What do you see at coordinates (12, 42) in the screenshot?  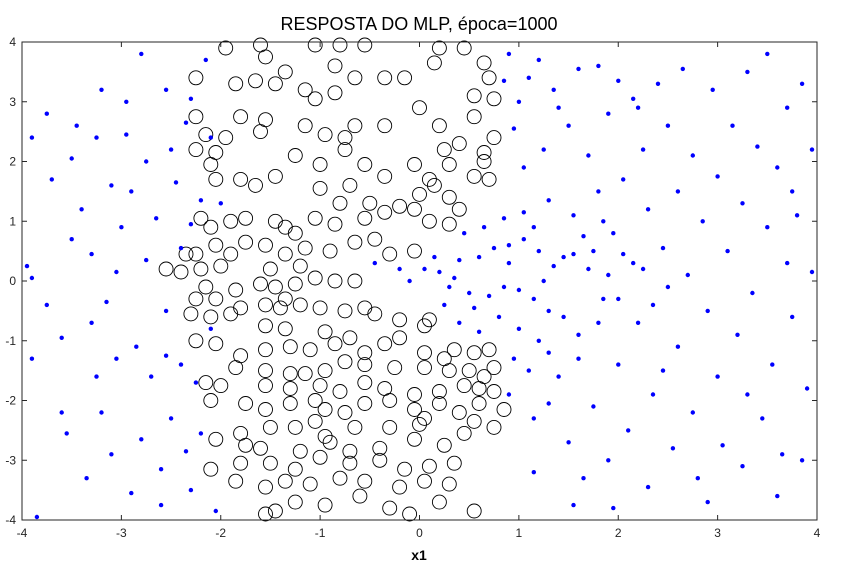 I see `y-tick-label: 4` at bounding box center [12, 42].